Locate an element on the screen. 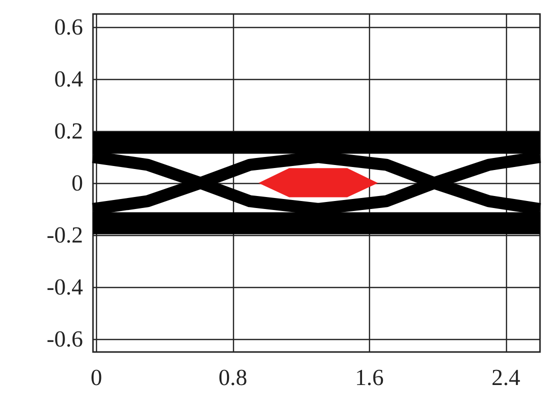 The height and width of the screenshot is (400, 545). y-tick-label: -0.6 is located at coordinates (64, 339).